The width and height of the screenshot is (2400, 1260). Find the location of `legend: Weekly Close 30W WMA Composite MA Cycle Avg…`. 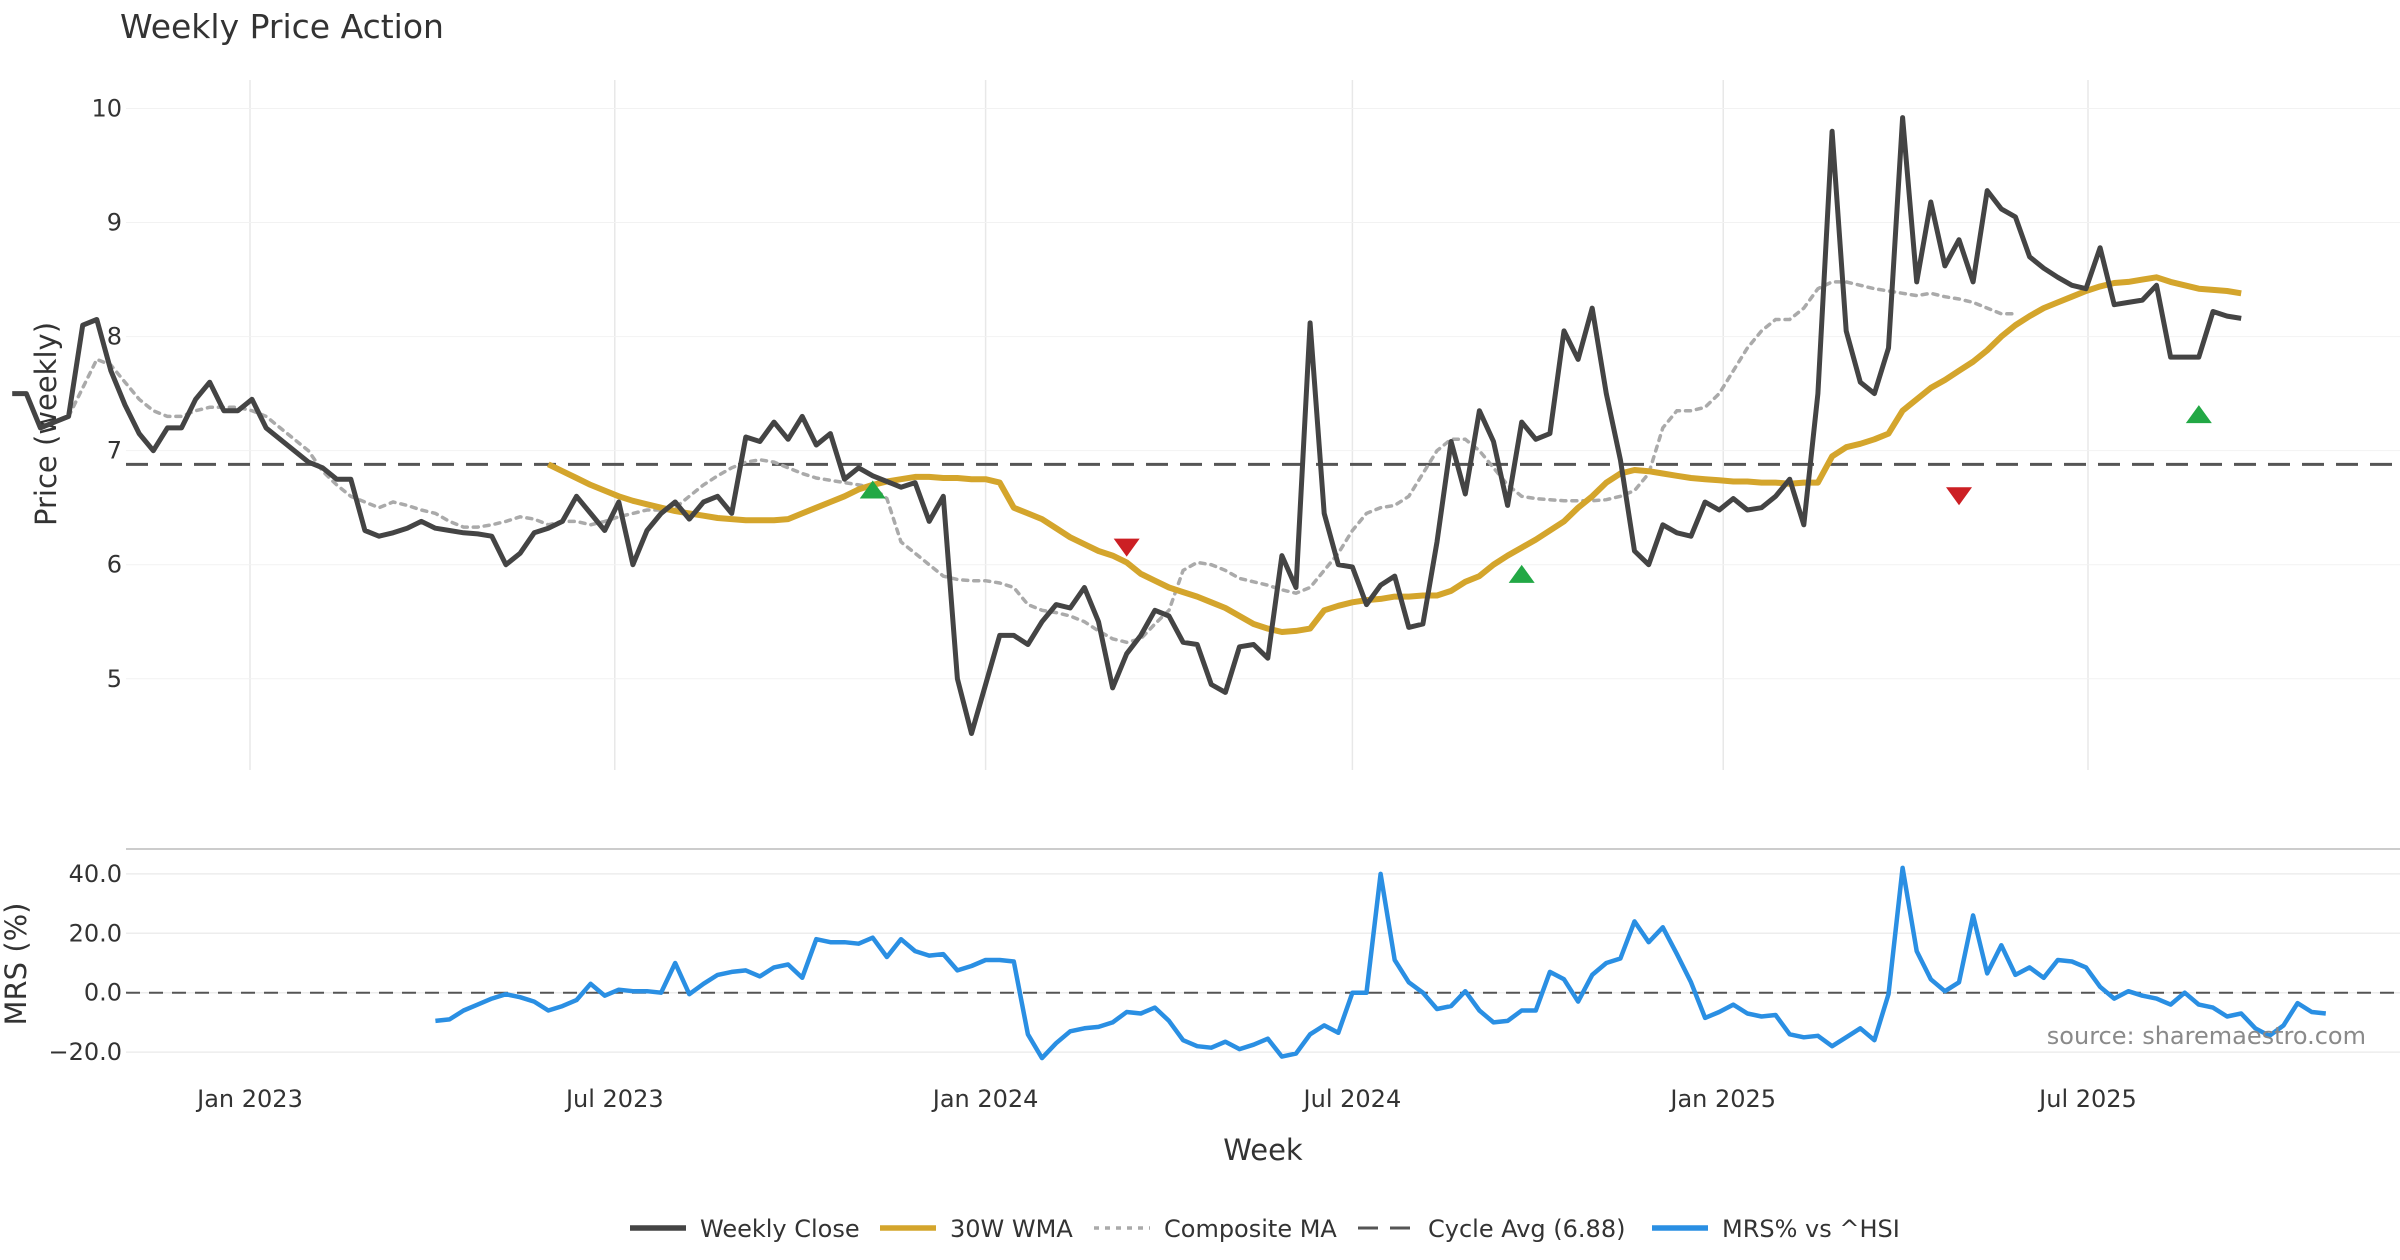

legend: Weekly Close 30W WMA Composite MA Cycle Avg… is located at coordinates (1265, 1229).